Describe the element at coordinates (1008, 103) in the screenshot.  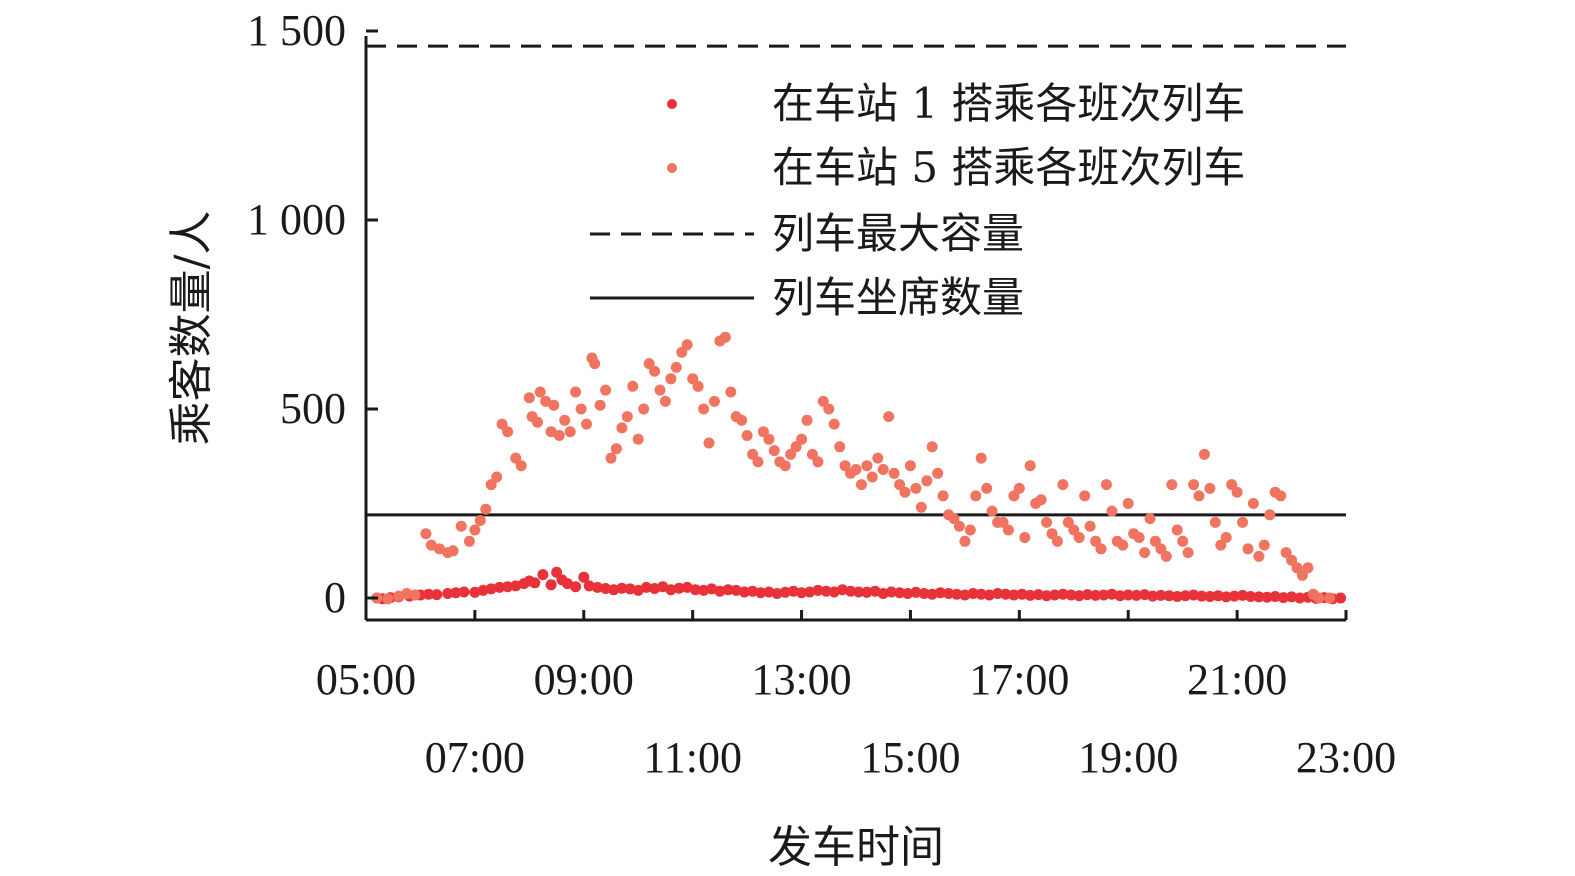
I see `legend-label-station1: 在车站 1 搭乘各班次列车` at that location.